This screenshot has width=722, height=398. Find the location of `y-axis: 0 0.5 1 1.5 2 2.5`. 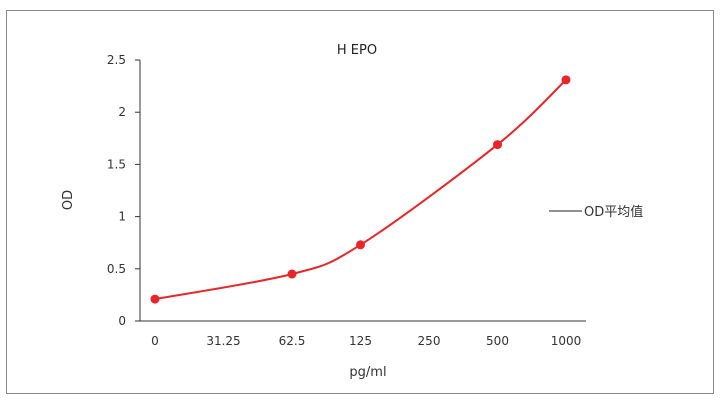

y-axis: 0 0.5 1 1.5 2 2.5 is located at coordinates (124, 190).